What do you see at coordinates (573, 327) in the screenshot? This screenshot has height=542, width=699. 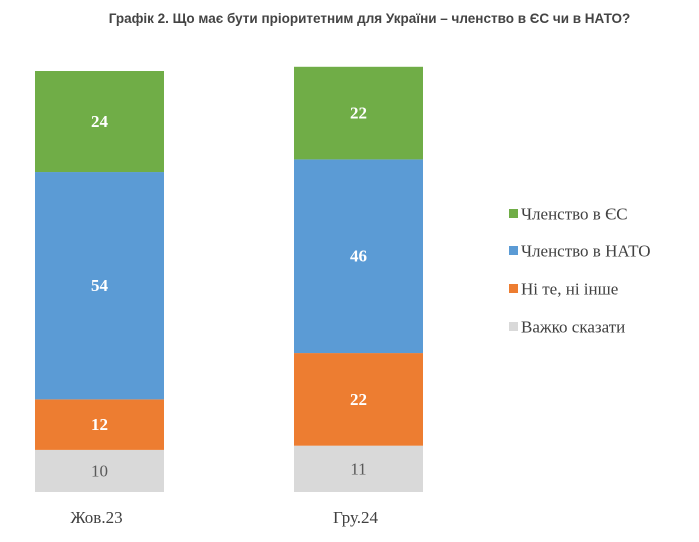 I see `legend-label: Важко сказати` at bounding box center [573, 327].